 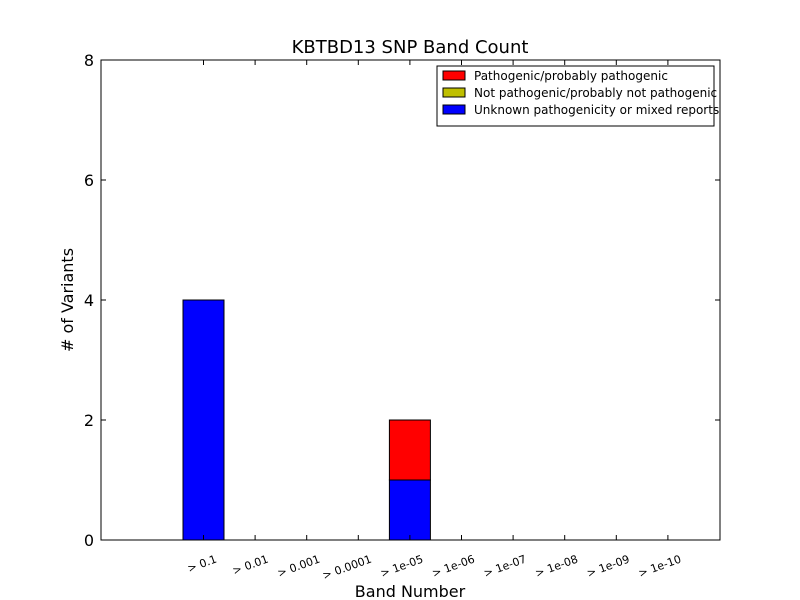 I want to click on x-tick-label-1: > 0.01, so click(x=250, y=565).